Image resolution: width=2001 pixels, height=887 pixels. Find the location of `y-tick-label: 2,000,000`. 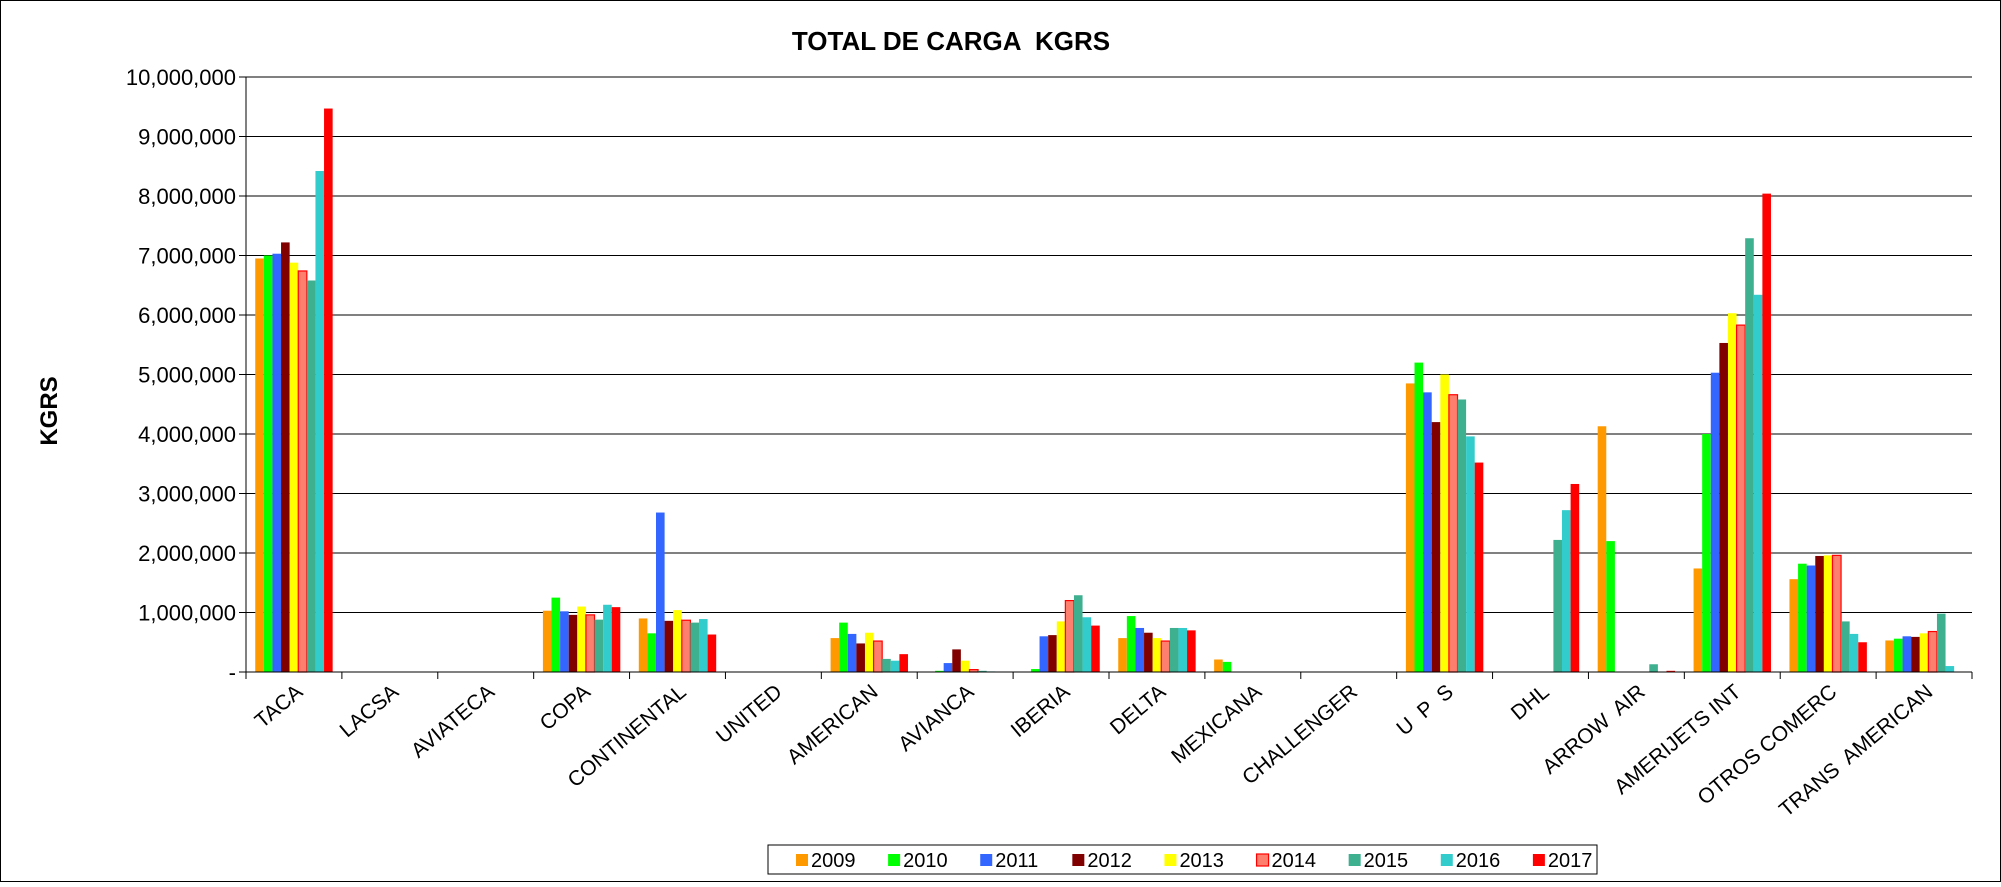

y-tick-label: 2,000,000 is located at coordinates (187, 553).